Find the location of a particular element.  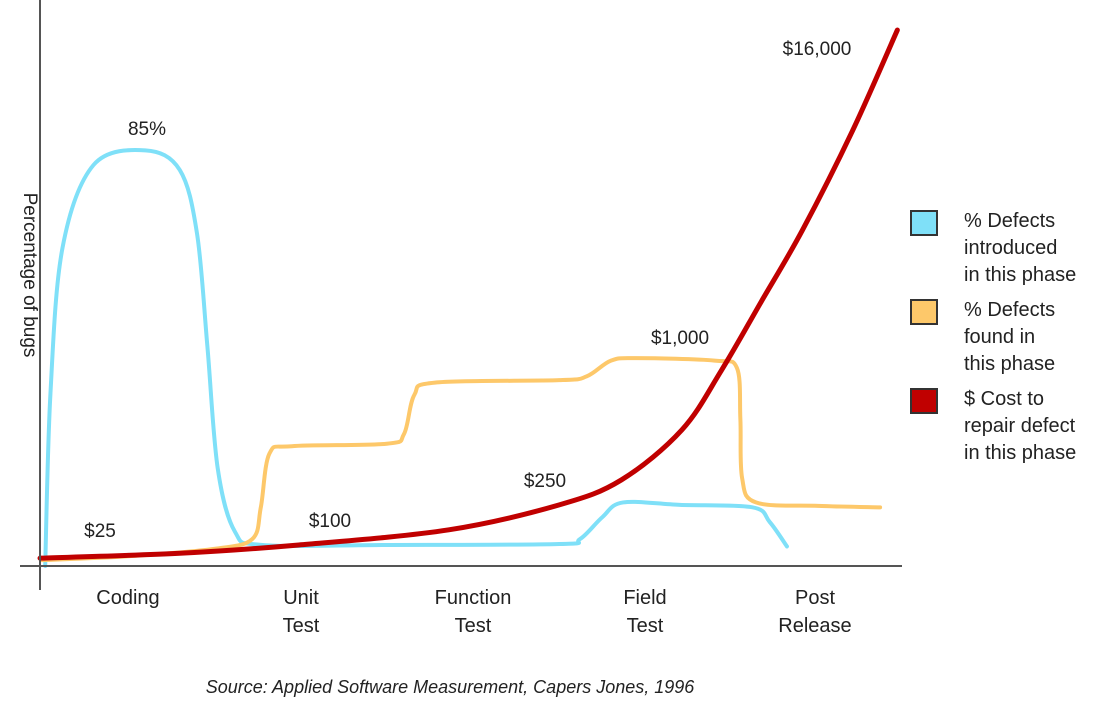

legend-label: $ Cost to repair defect in this phase is located at coordinates (1020, 426).